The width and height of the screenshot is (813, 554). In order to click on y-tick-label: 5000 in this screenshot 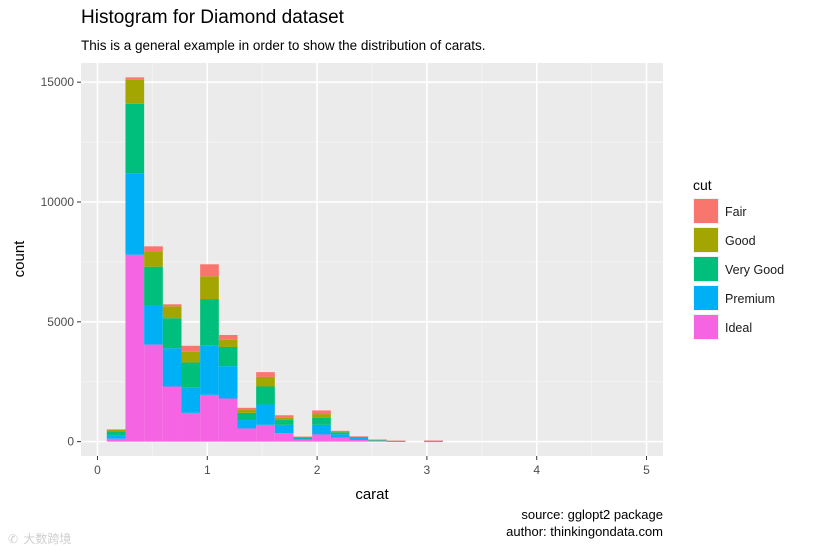, I will do `click(60, 322)`.